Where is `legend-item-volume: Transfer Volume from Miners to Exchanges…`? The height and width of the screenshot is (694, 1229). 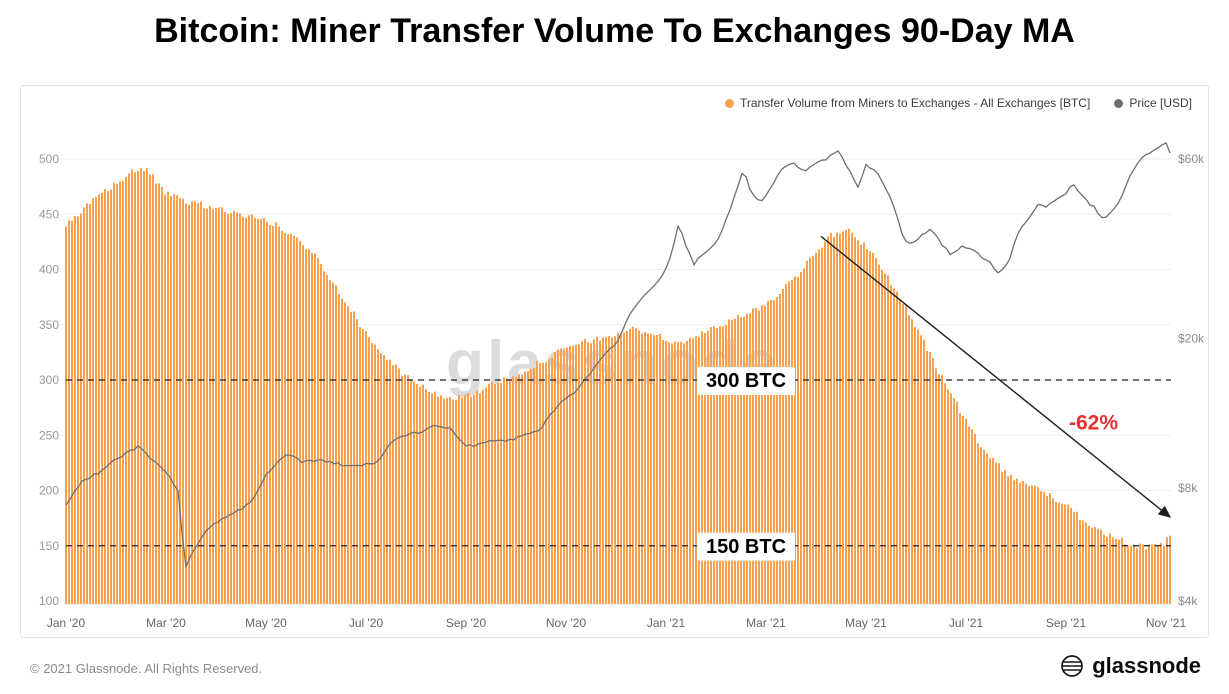 legend-item-volume: Transfer Volume from Miners to Exchanges… is located at coordinates (907, 103).